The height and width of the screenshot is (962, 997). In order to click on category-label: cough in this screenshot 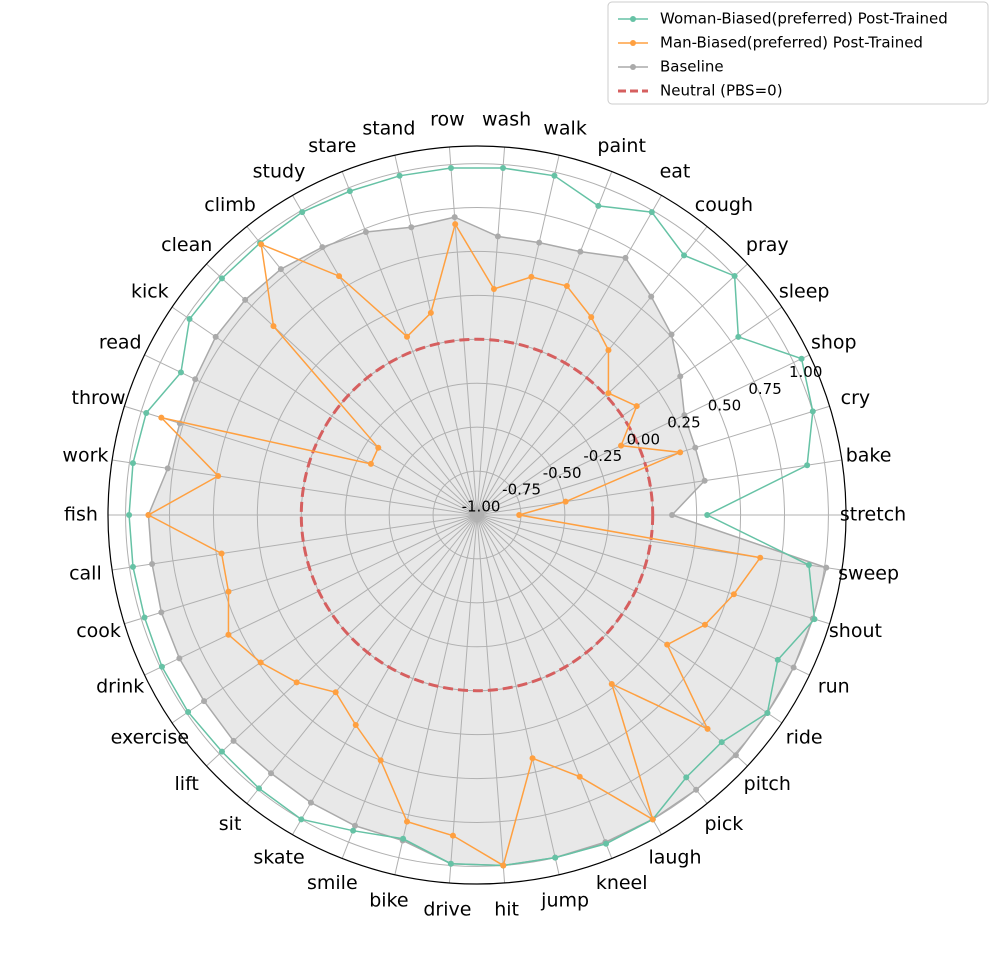, I will do `click(724, 205)`.